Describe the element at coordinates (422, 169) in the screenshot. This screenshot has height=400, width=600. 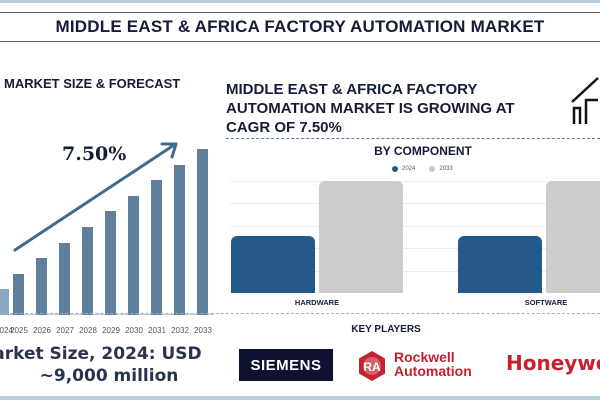
I see `component-legend: 2024 2033` at that location.